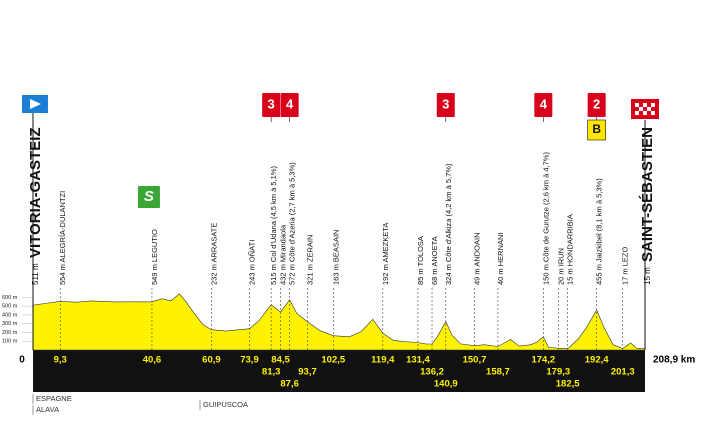 The width and height of the screenshot is (712, 422). What do you see at coordinates (446, 384) in the screenshot?
I see `km-label: 140,9` at bounding box center [446, 384].